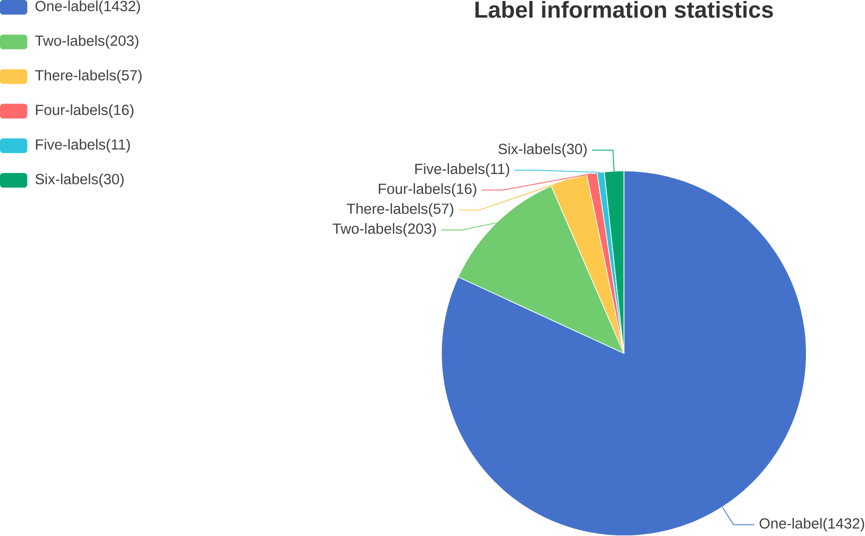  What do you see at coordinates (624, 9) in the screenshot?
I see `chart-title: Label information statistics` at bounding box center [624, 9].